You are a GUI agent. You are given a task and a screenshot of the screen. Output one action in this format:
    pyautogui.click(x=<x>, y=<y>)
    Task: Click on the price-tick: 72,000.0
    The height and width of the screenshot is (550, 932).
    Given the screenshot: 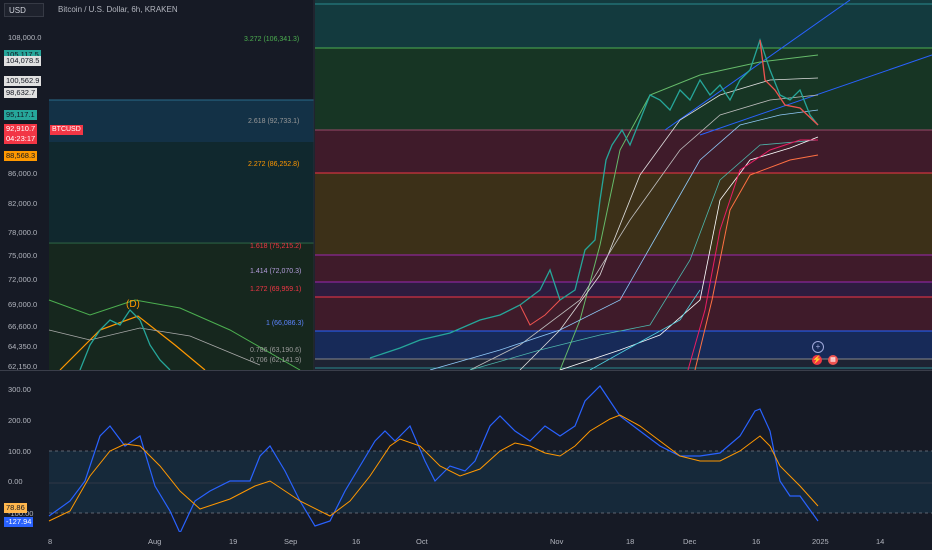 What is the action you would take?
    pyautogui.click(x=23, y=279)
    